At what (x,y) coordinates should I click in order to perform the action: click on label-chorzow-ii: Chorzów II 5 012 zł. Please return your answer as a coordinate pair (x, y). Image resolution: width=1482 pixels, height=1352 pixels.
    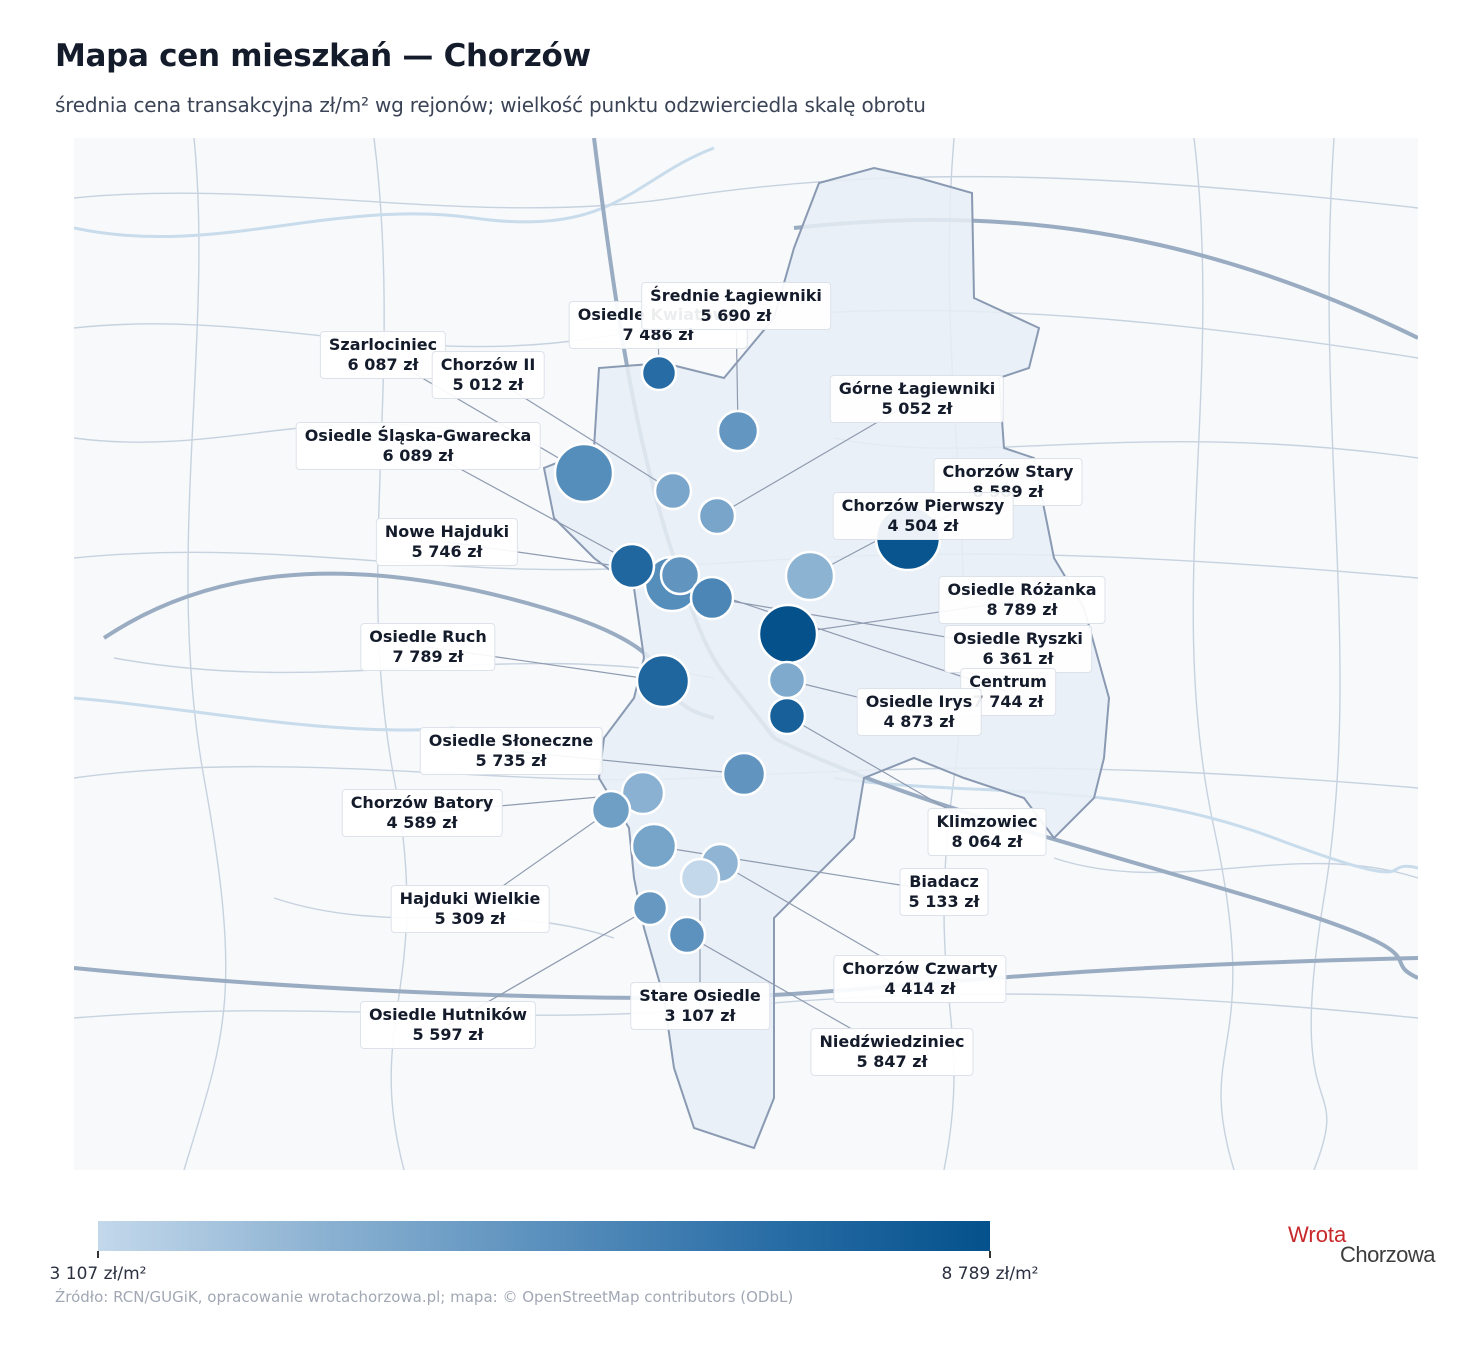
    Looking at the image, I should click on (488, 375).